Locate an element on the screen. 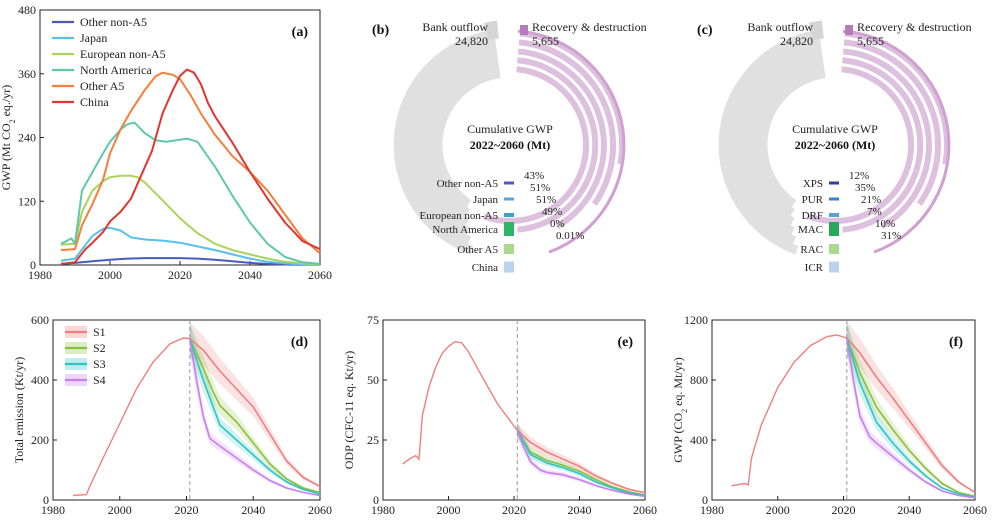 Image resolution: width=995 pixels, height=520 pixels. uncertainty-band-s4 is located at coordinates (581, 460).